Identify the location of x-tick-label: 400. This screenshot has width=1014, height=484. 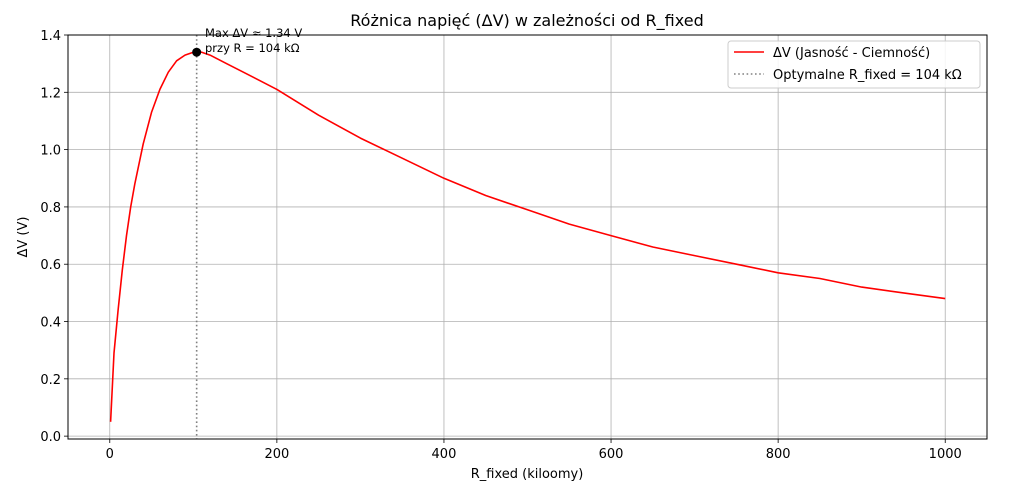
(444, 454).